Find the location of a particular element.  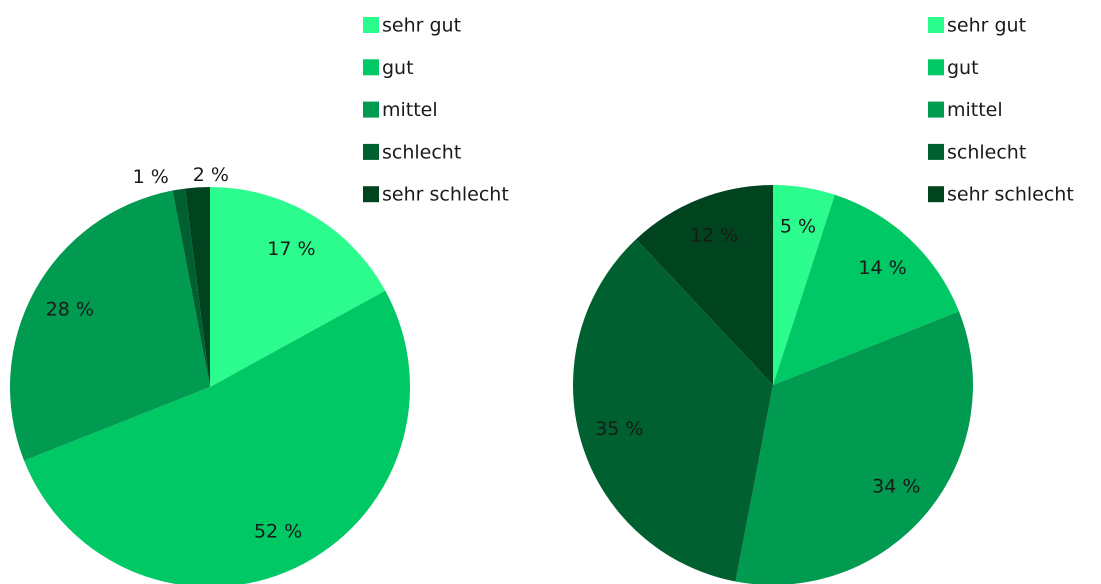

value-label: 14 % is located at coordinates (882, 268).